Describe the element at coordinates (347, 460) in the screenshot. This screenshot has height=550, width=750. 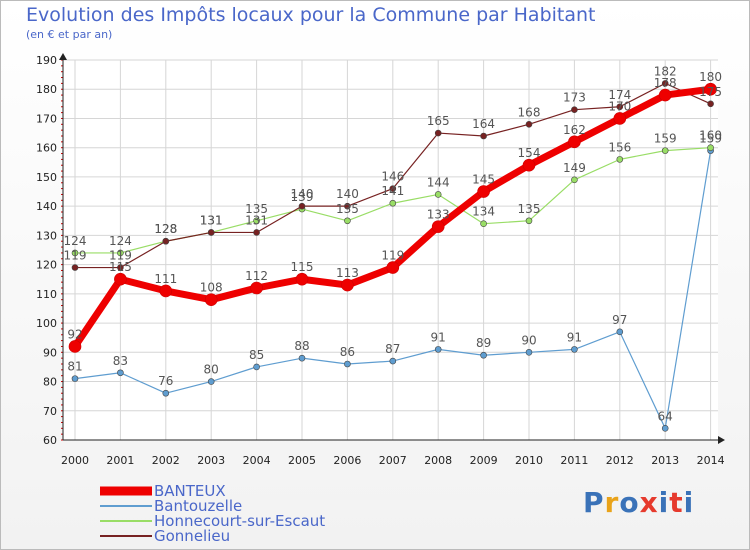
I see `x-tick-label: 2006` at that location.